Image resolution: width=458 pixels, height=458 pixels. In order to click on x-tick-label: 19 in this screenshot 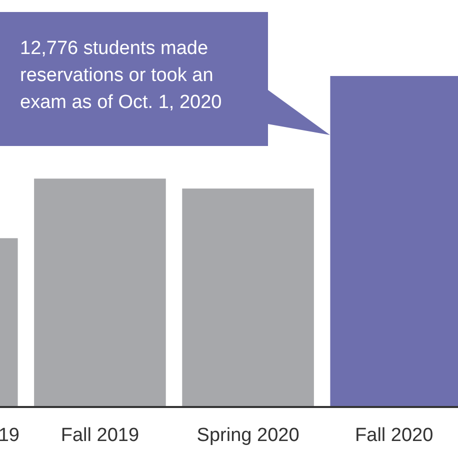, I will do `click(10, 435)`.